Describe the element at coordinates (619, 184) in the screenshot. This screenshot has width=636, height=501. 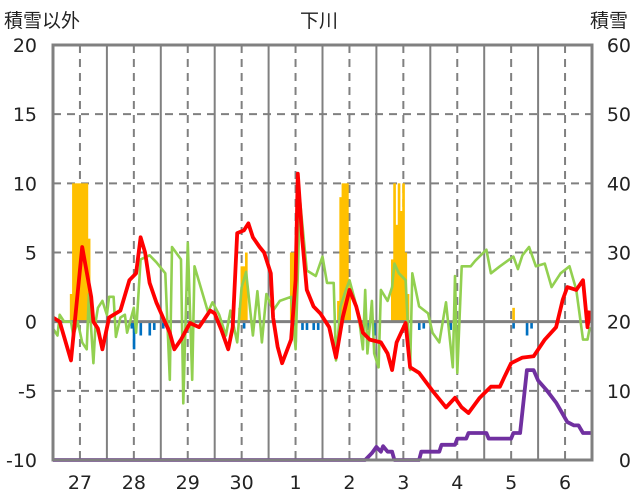
I see `right-tick-label: 40` at that location.